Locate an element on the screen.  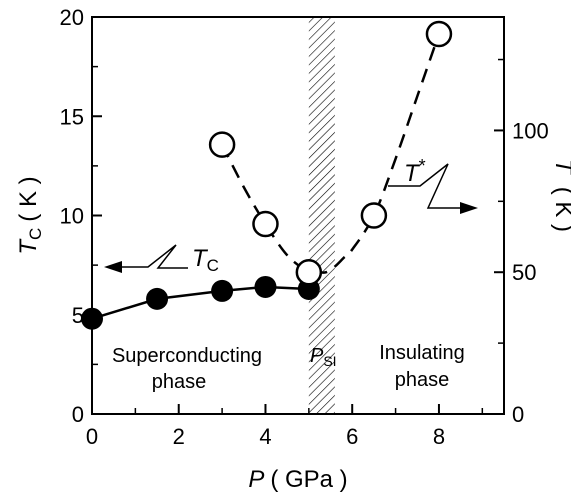
tc-arrow-line is located at coordinates (154, 256).